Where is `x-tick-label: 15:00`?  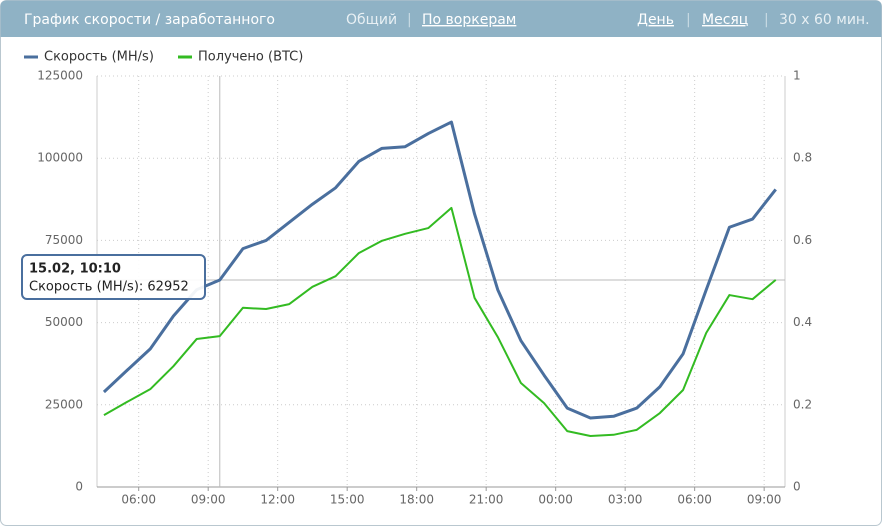
x-tick-label: 15:00 is located at coordinates (347, 500).